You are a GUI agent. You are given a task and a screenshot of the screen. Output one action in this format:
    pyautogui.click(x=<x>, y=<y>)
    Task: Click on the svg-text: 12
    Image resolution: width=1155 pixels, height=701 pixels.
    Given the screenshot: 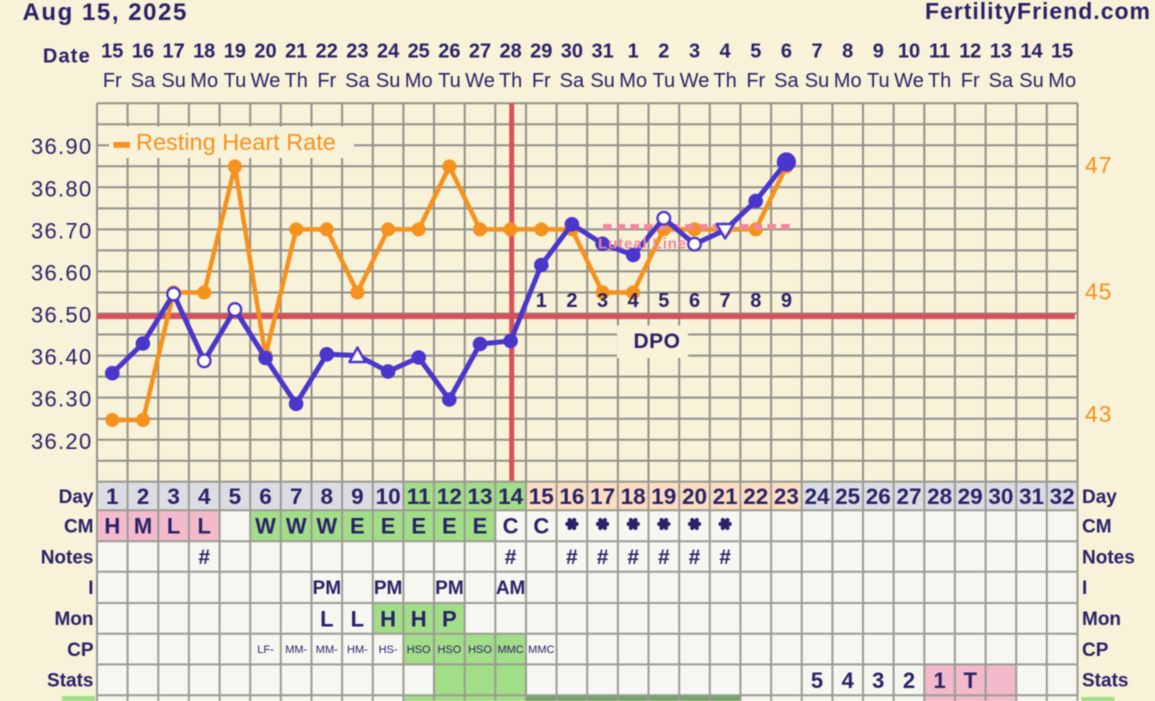 What is the action you would take?
    pyautogui.click(x=970, y=52)
    